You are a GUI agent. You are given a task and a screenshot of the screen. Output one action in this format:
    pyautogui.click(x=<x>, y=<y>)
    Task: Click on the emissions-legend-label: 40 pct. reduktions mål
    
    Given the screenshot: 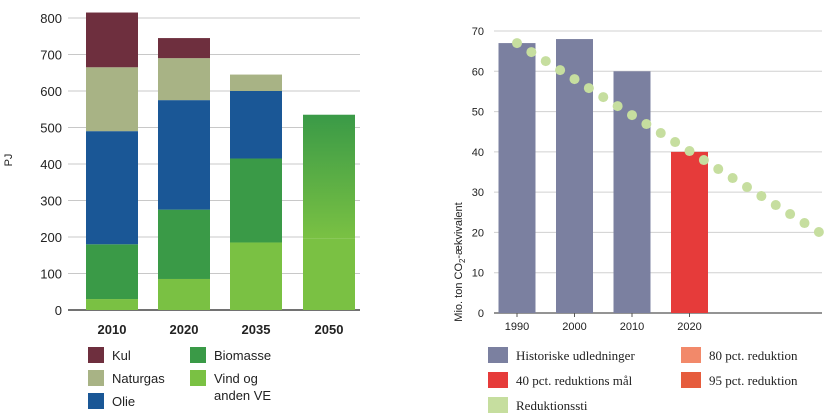 What is the action you would take?
    pyautogui.click(x=574, y=380)
    